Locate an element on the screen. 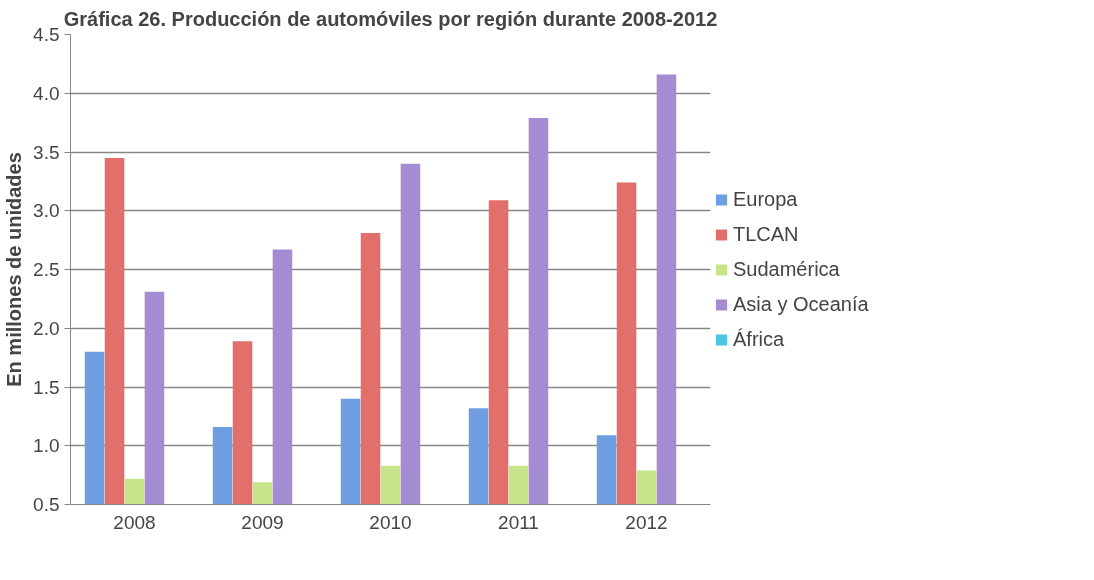 The height and width of the screenshot is (580, 1094). y-tick-label: 2.5 is located at coordinates (46, 269).